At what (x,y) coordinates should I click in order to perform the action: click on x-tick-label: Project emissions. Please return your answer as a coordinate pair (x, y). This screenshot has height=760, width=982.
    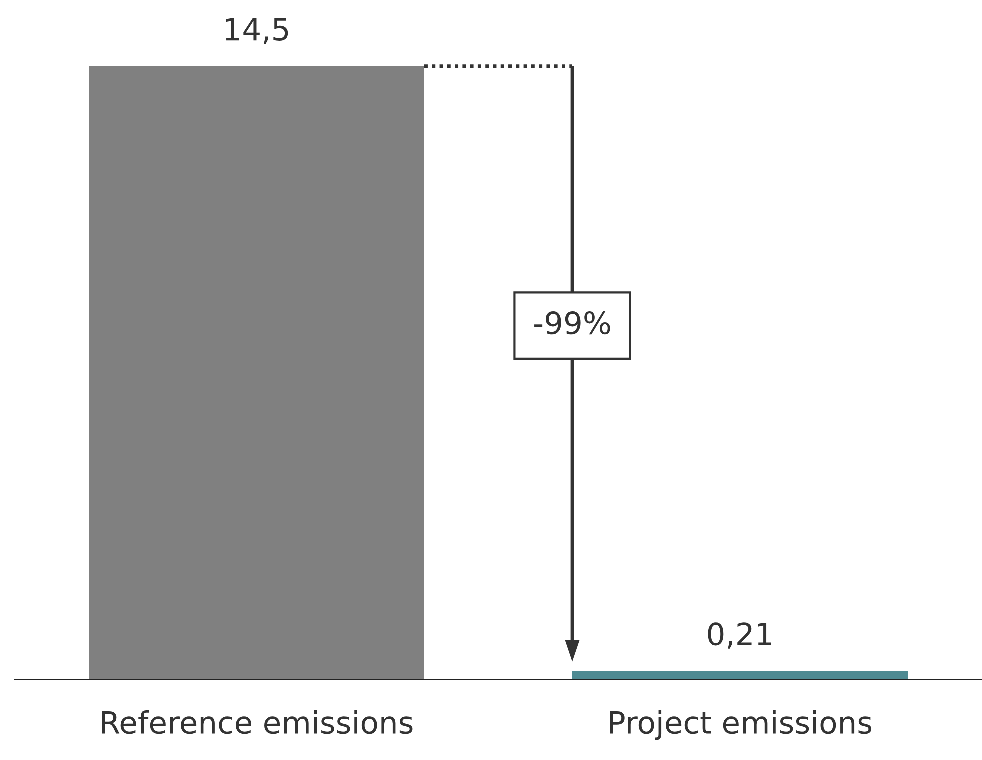
    Looking at the image, I should click on (741, 725).